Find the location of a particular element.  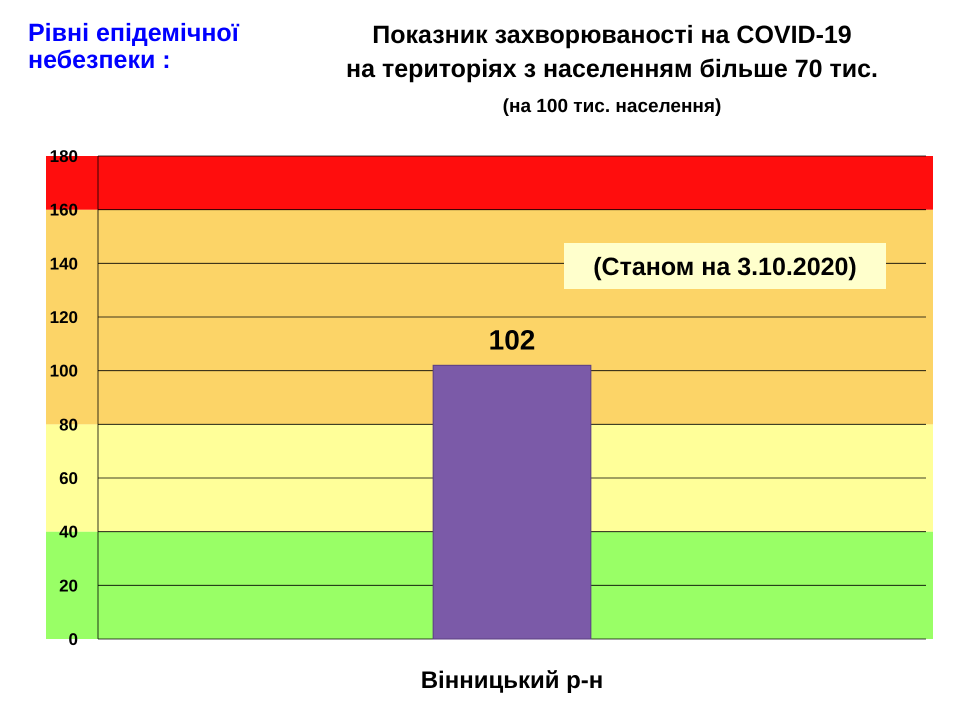

y-tick-label: 40 is located at coordinates (68, 532).